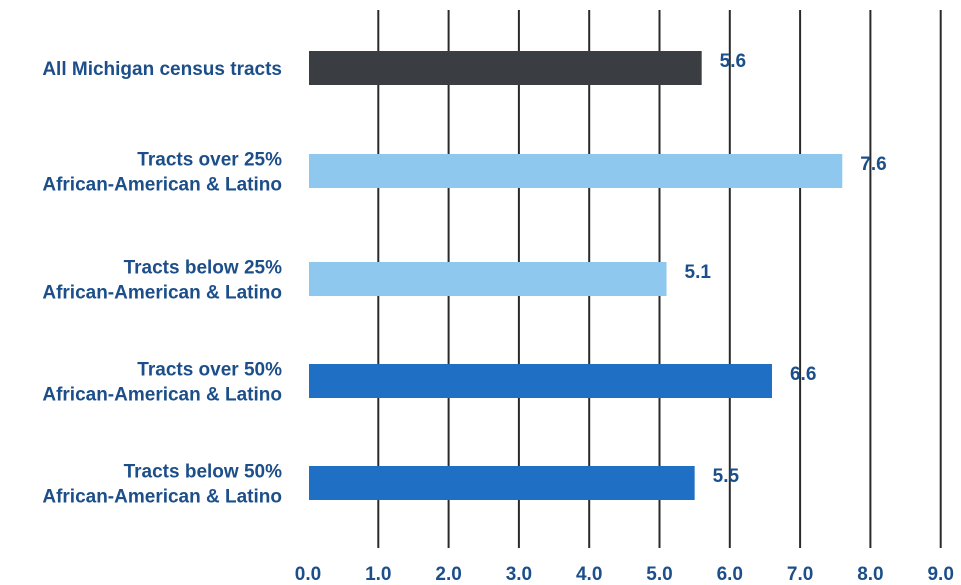  I want to click on x-tick-label-7: 7.0, so click(800, 574).